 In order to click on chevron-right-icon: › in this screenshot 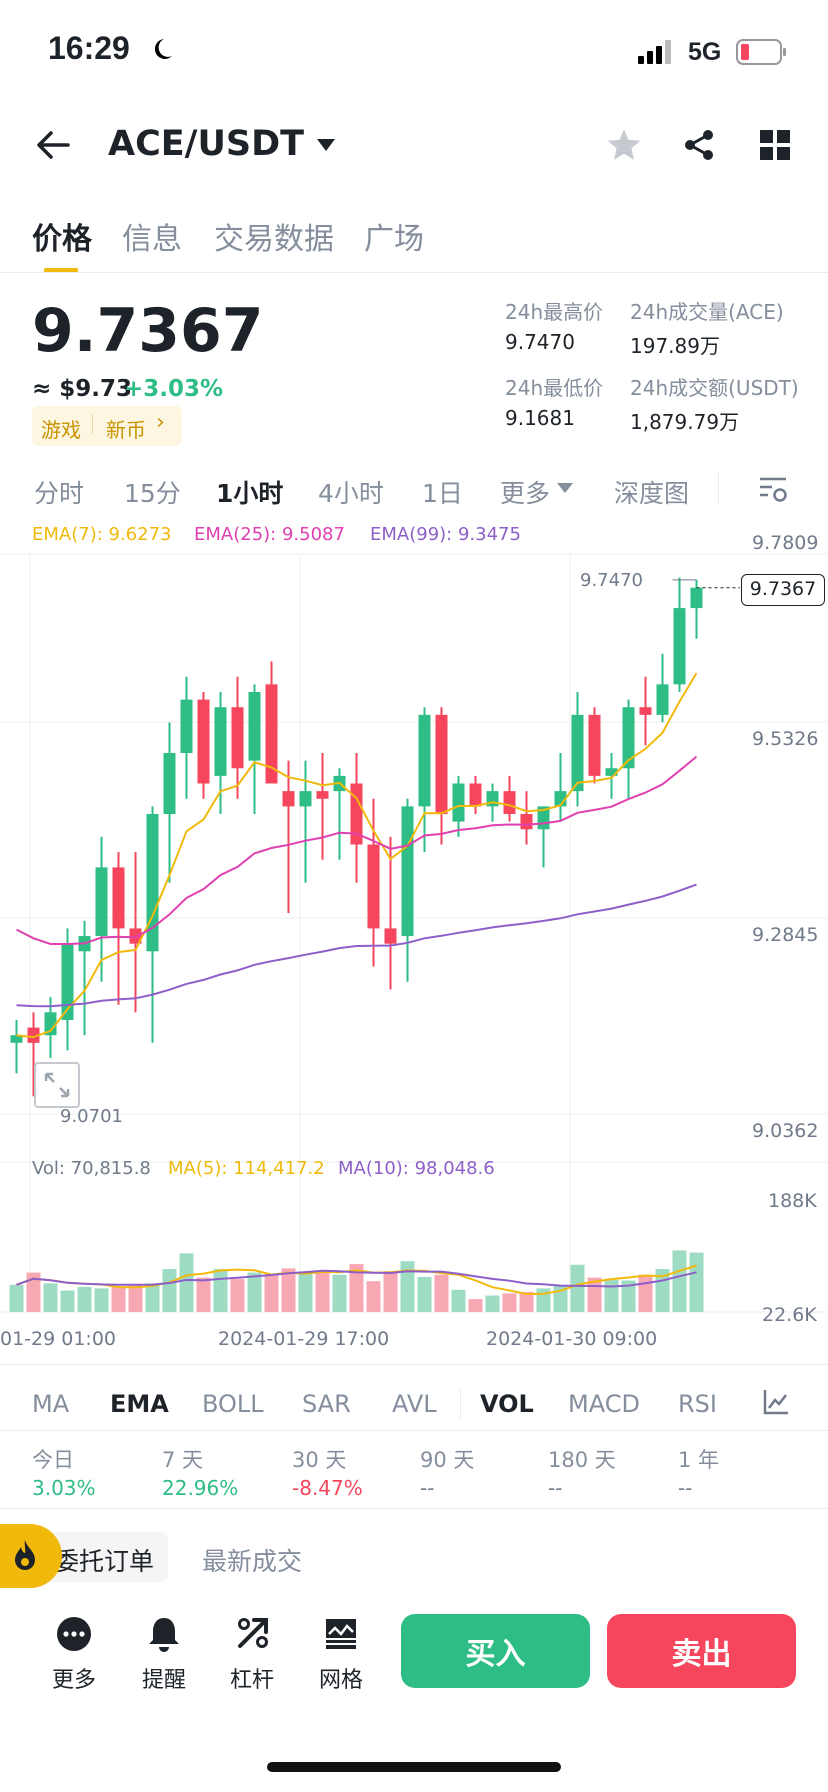, I will do `click(160, 422)`.